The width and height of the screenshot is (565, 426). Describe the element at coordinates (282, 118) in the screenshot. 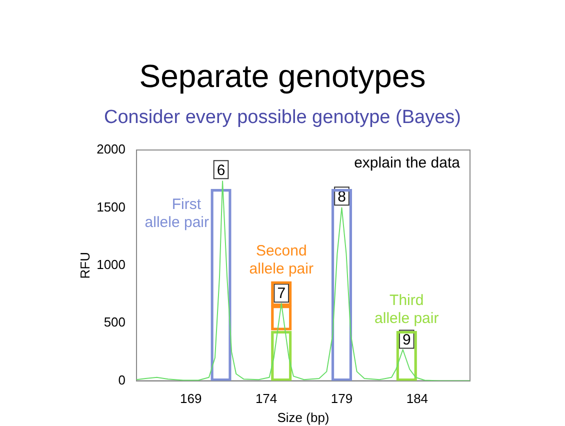

I see `chart-subtitle: Consider every possible genotype (Bayes)` at that location.